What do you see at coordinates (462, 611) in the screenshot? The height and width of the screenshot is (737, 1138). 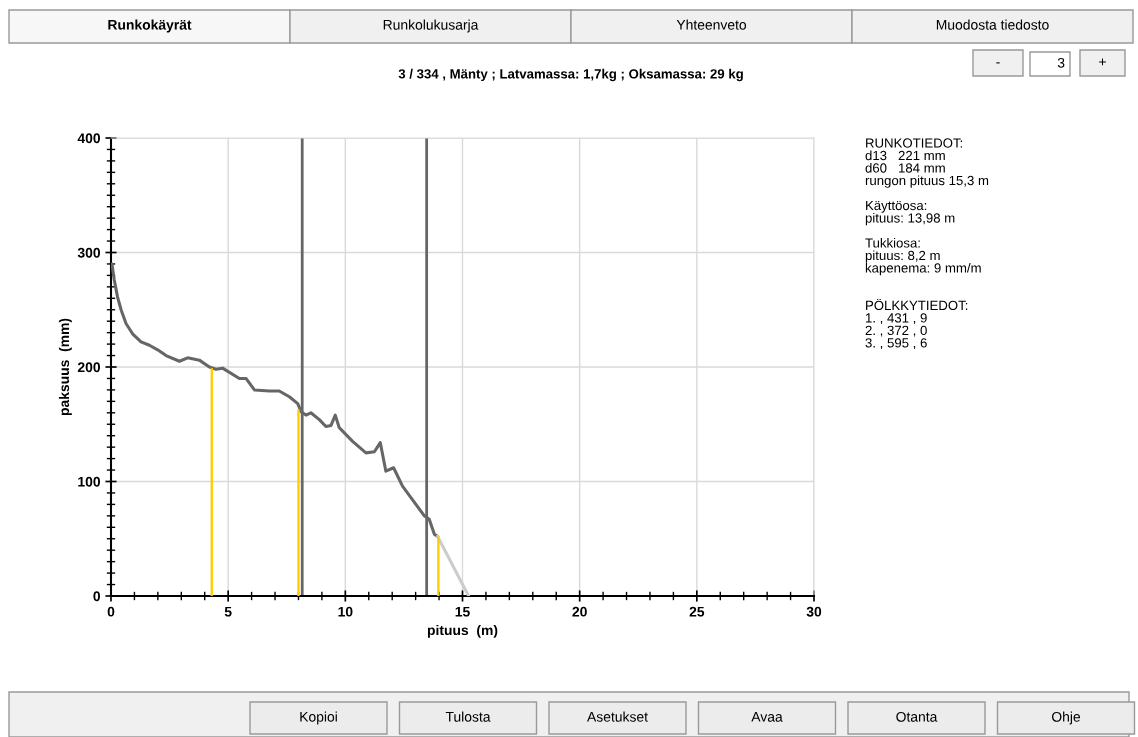 I see `x-tick-label: 15` at bounding box center [462, 611].